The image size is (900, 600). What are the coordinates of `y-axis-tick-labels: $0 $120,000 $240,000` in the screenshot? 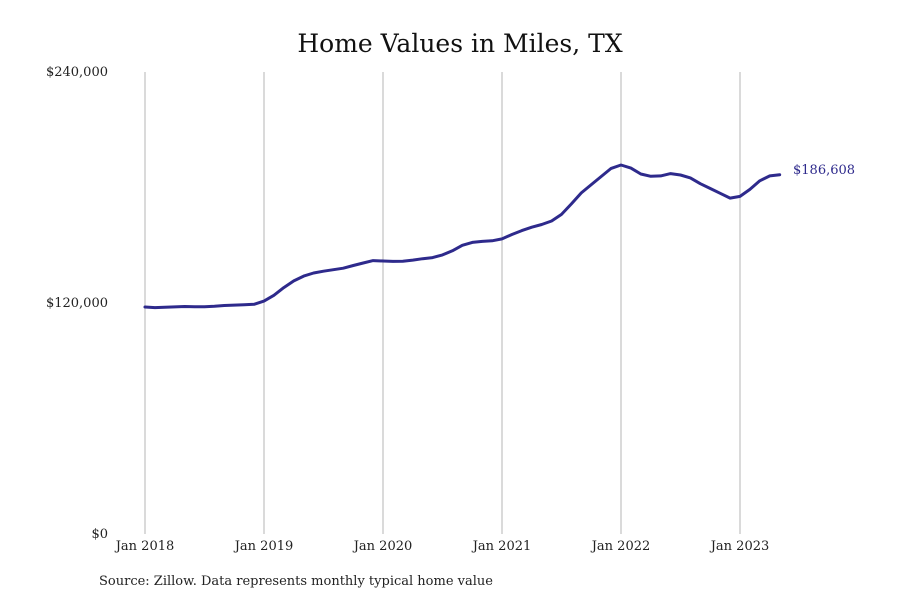 It's located at (77, 303).